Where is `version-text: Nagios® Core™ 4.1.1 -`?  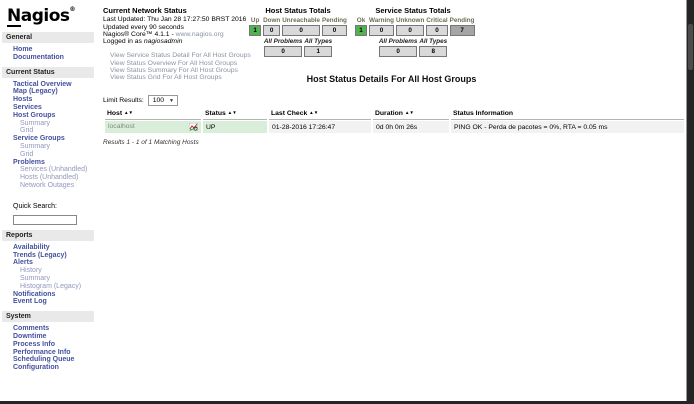 version-text: Nagios® Core™ 4.1.1 - is located at coordinates (139, 34).